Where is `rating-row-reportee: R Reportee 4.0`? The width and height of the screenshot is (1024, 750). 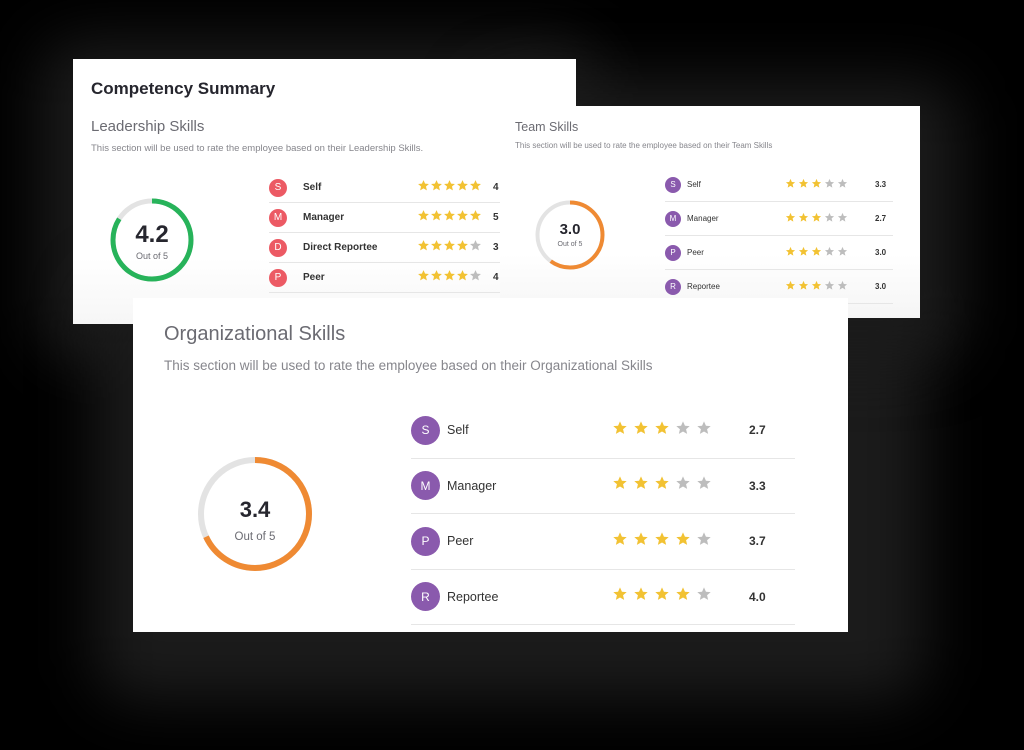
rating-row-reportee: R Reportee 4.0 is located at coordinates (603, 597).